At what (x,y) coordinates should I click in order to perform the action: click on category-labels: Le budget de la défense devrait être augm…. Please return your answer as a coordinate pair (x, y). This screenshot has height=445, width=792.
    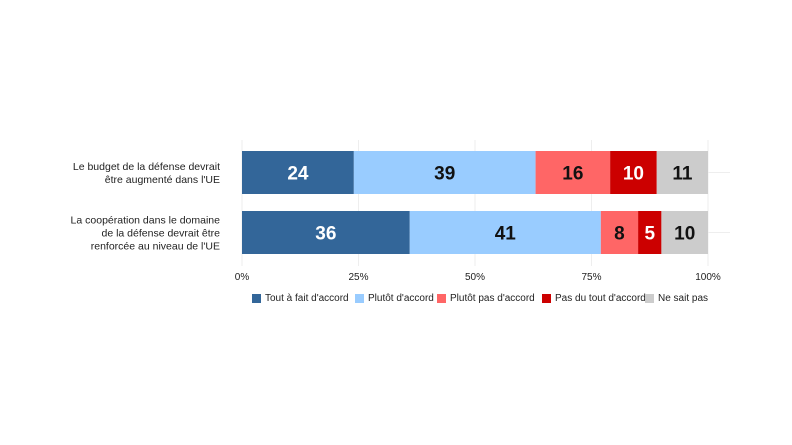
    Looking at the image, I should click on (146, 207).